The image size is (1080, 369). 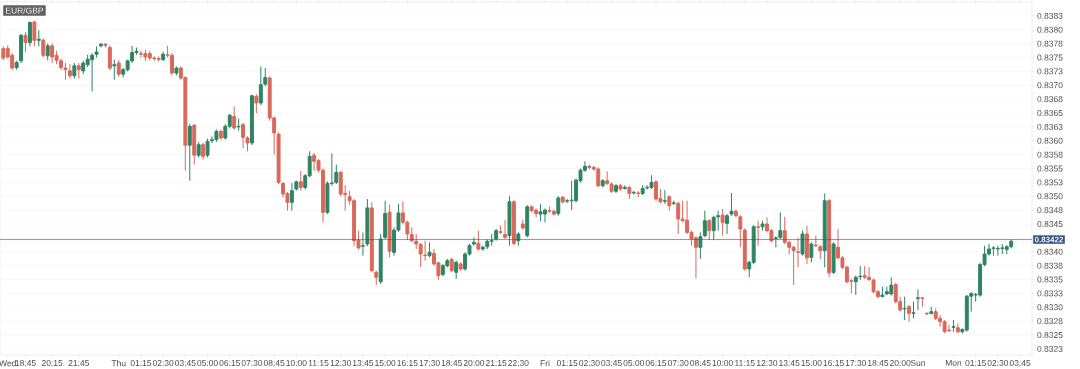 I want to click on x-tick-label: 06:15, so click(x=656, y=363).